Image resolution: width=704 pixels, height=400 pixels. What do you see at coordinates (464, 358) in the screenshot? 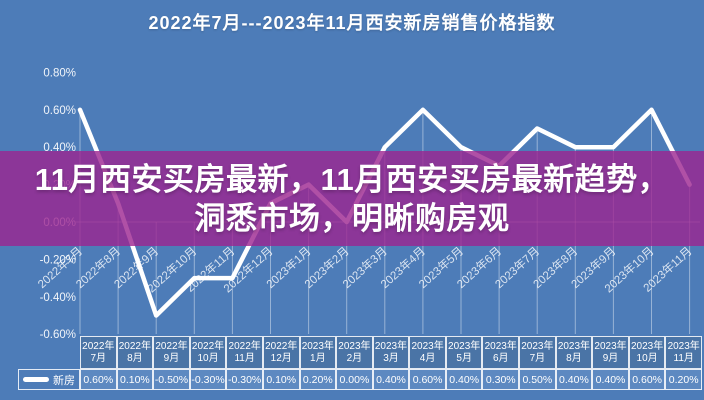
I see `header-month: 5月` at bounding box center [464, 358].